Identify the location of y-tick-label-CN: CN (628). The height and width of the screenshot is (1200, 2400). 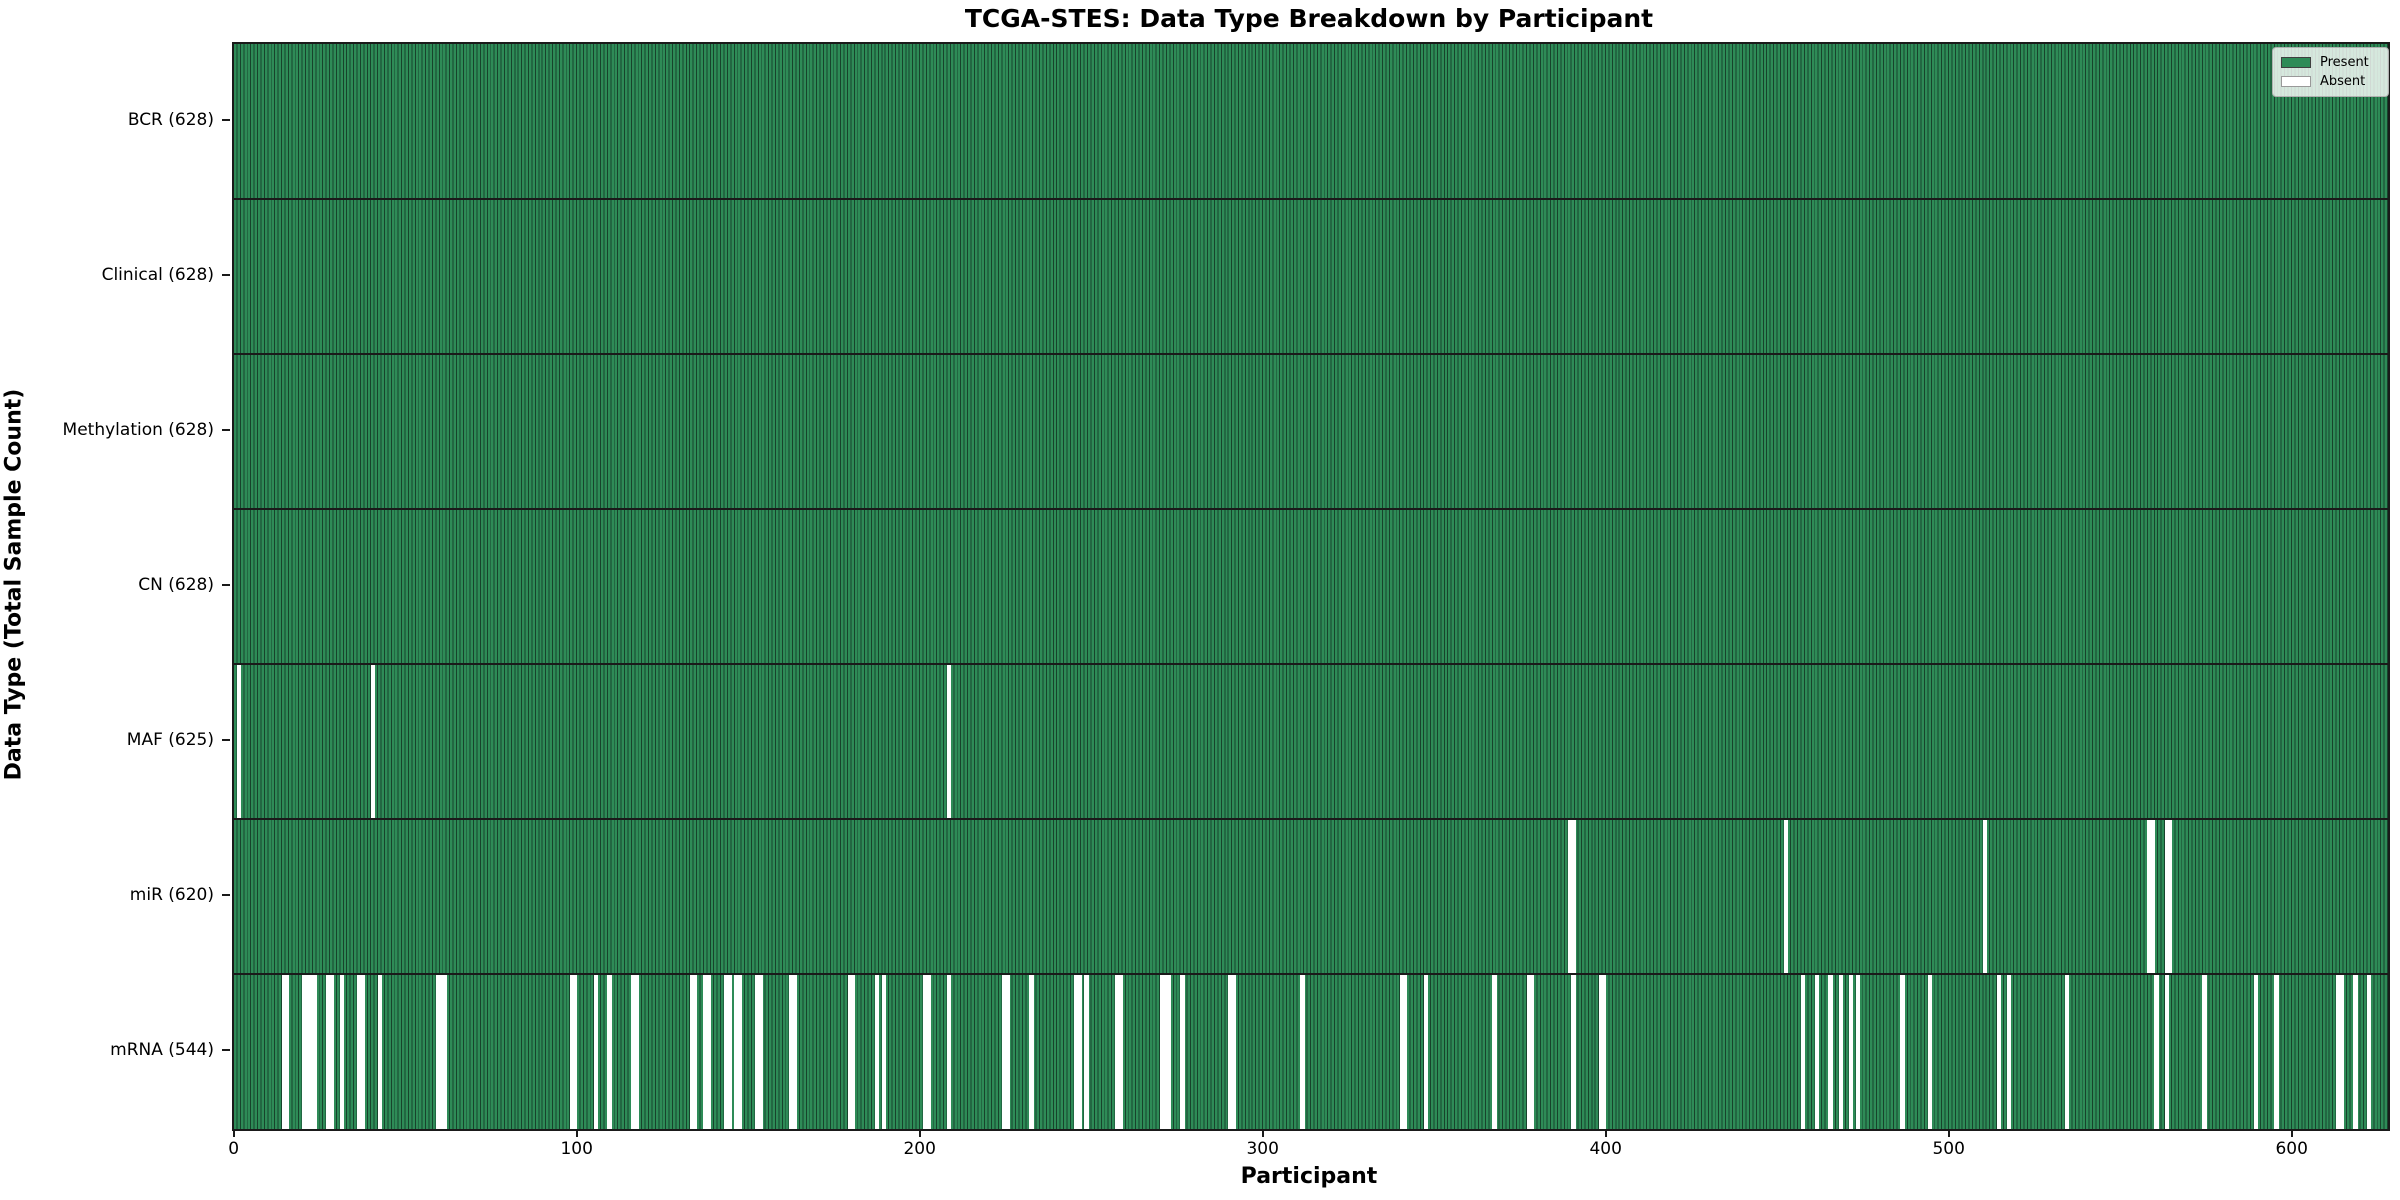
(176, 584).